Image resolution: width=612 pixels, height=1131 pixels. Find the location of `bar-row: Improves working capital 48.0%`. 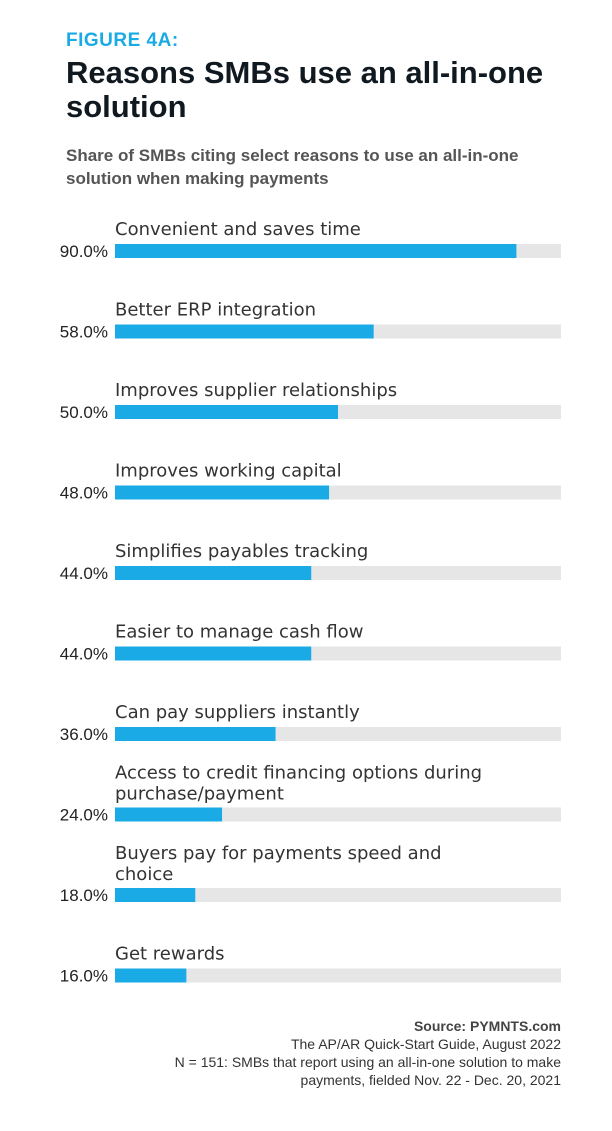

bar-row: Improves working capital 48.0% is located at coordinates (310, 482).